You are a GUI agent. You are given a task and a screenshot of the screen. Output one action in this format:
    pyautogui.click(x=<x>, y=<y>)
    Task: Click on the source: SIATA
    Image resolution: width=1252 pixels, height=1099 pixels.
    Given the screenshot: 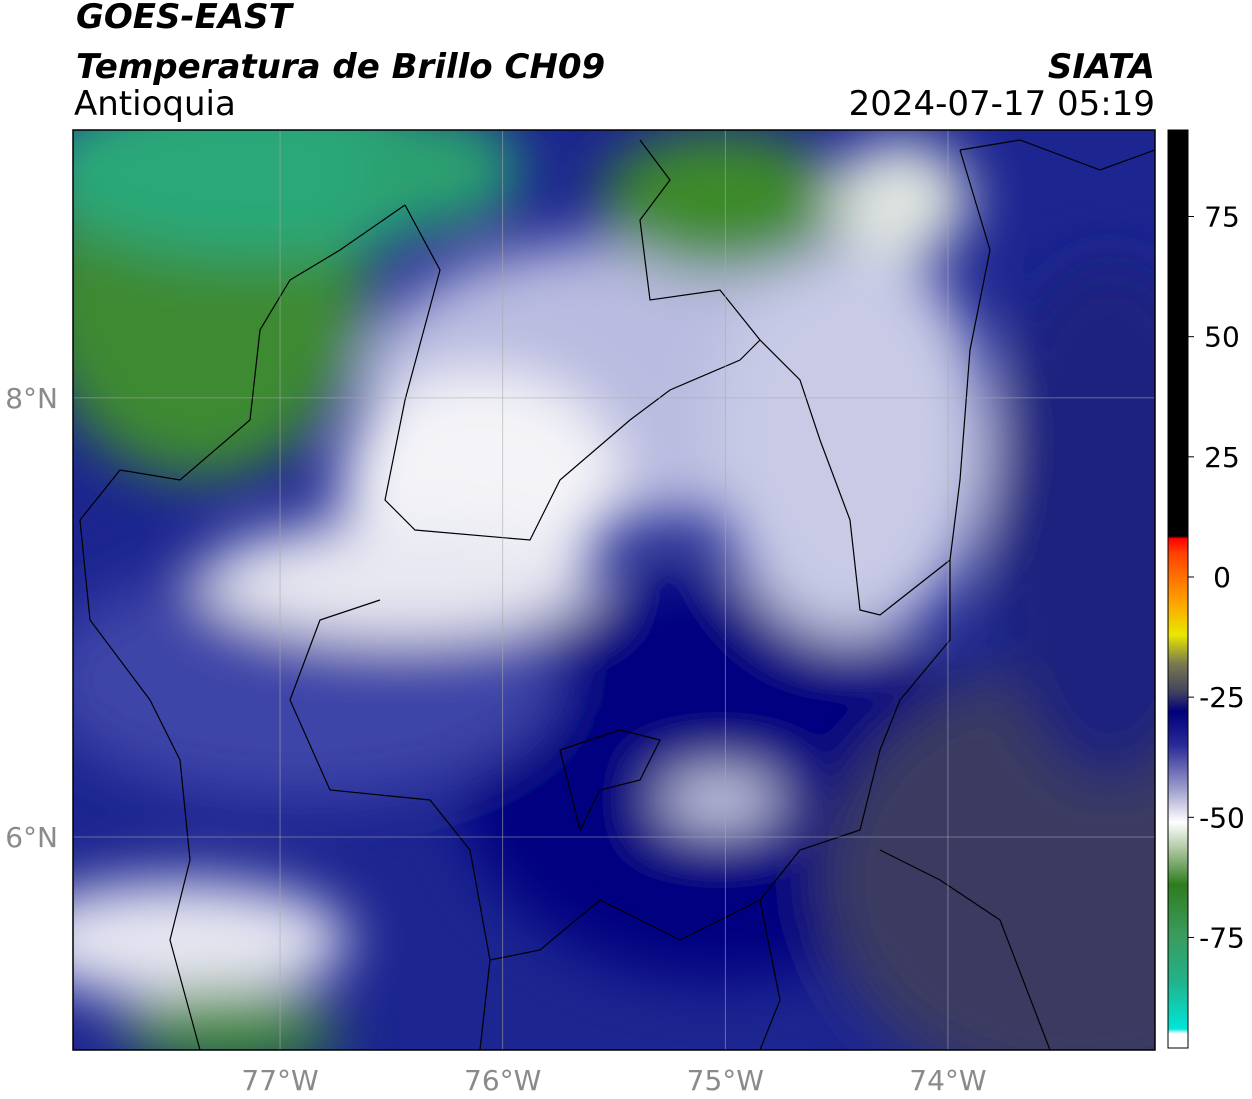 What is the action you would take?
    pyautogui.click(x=1101, y=67)
    